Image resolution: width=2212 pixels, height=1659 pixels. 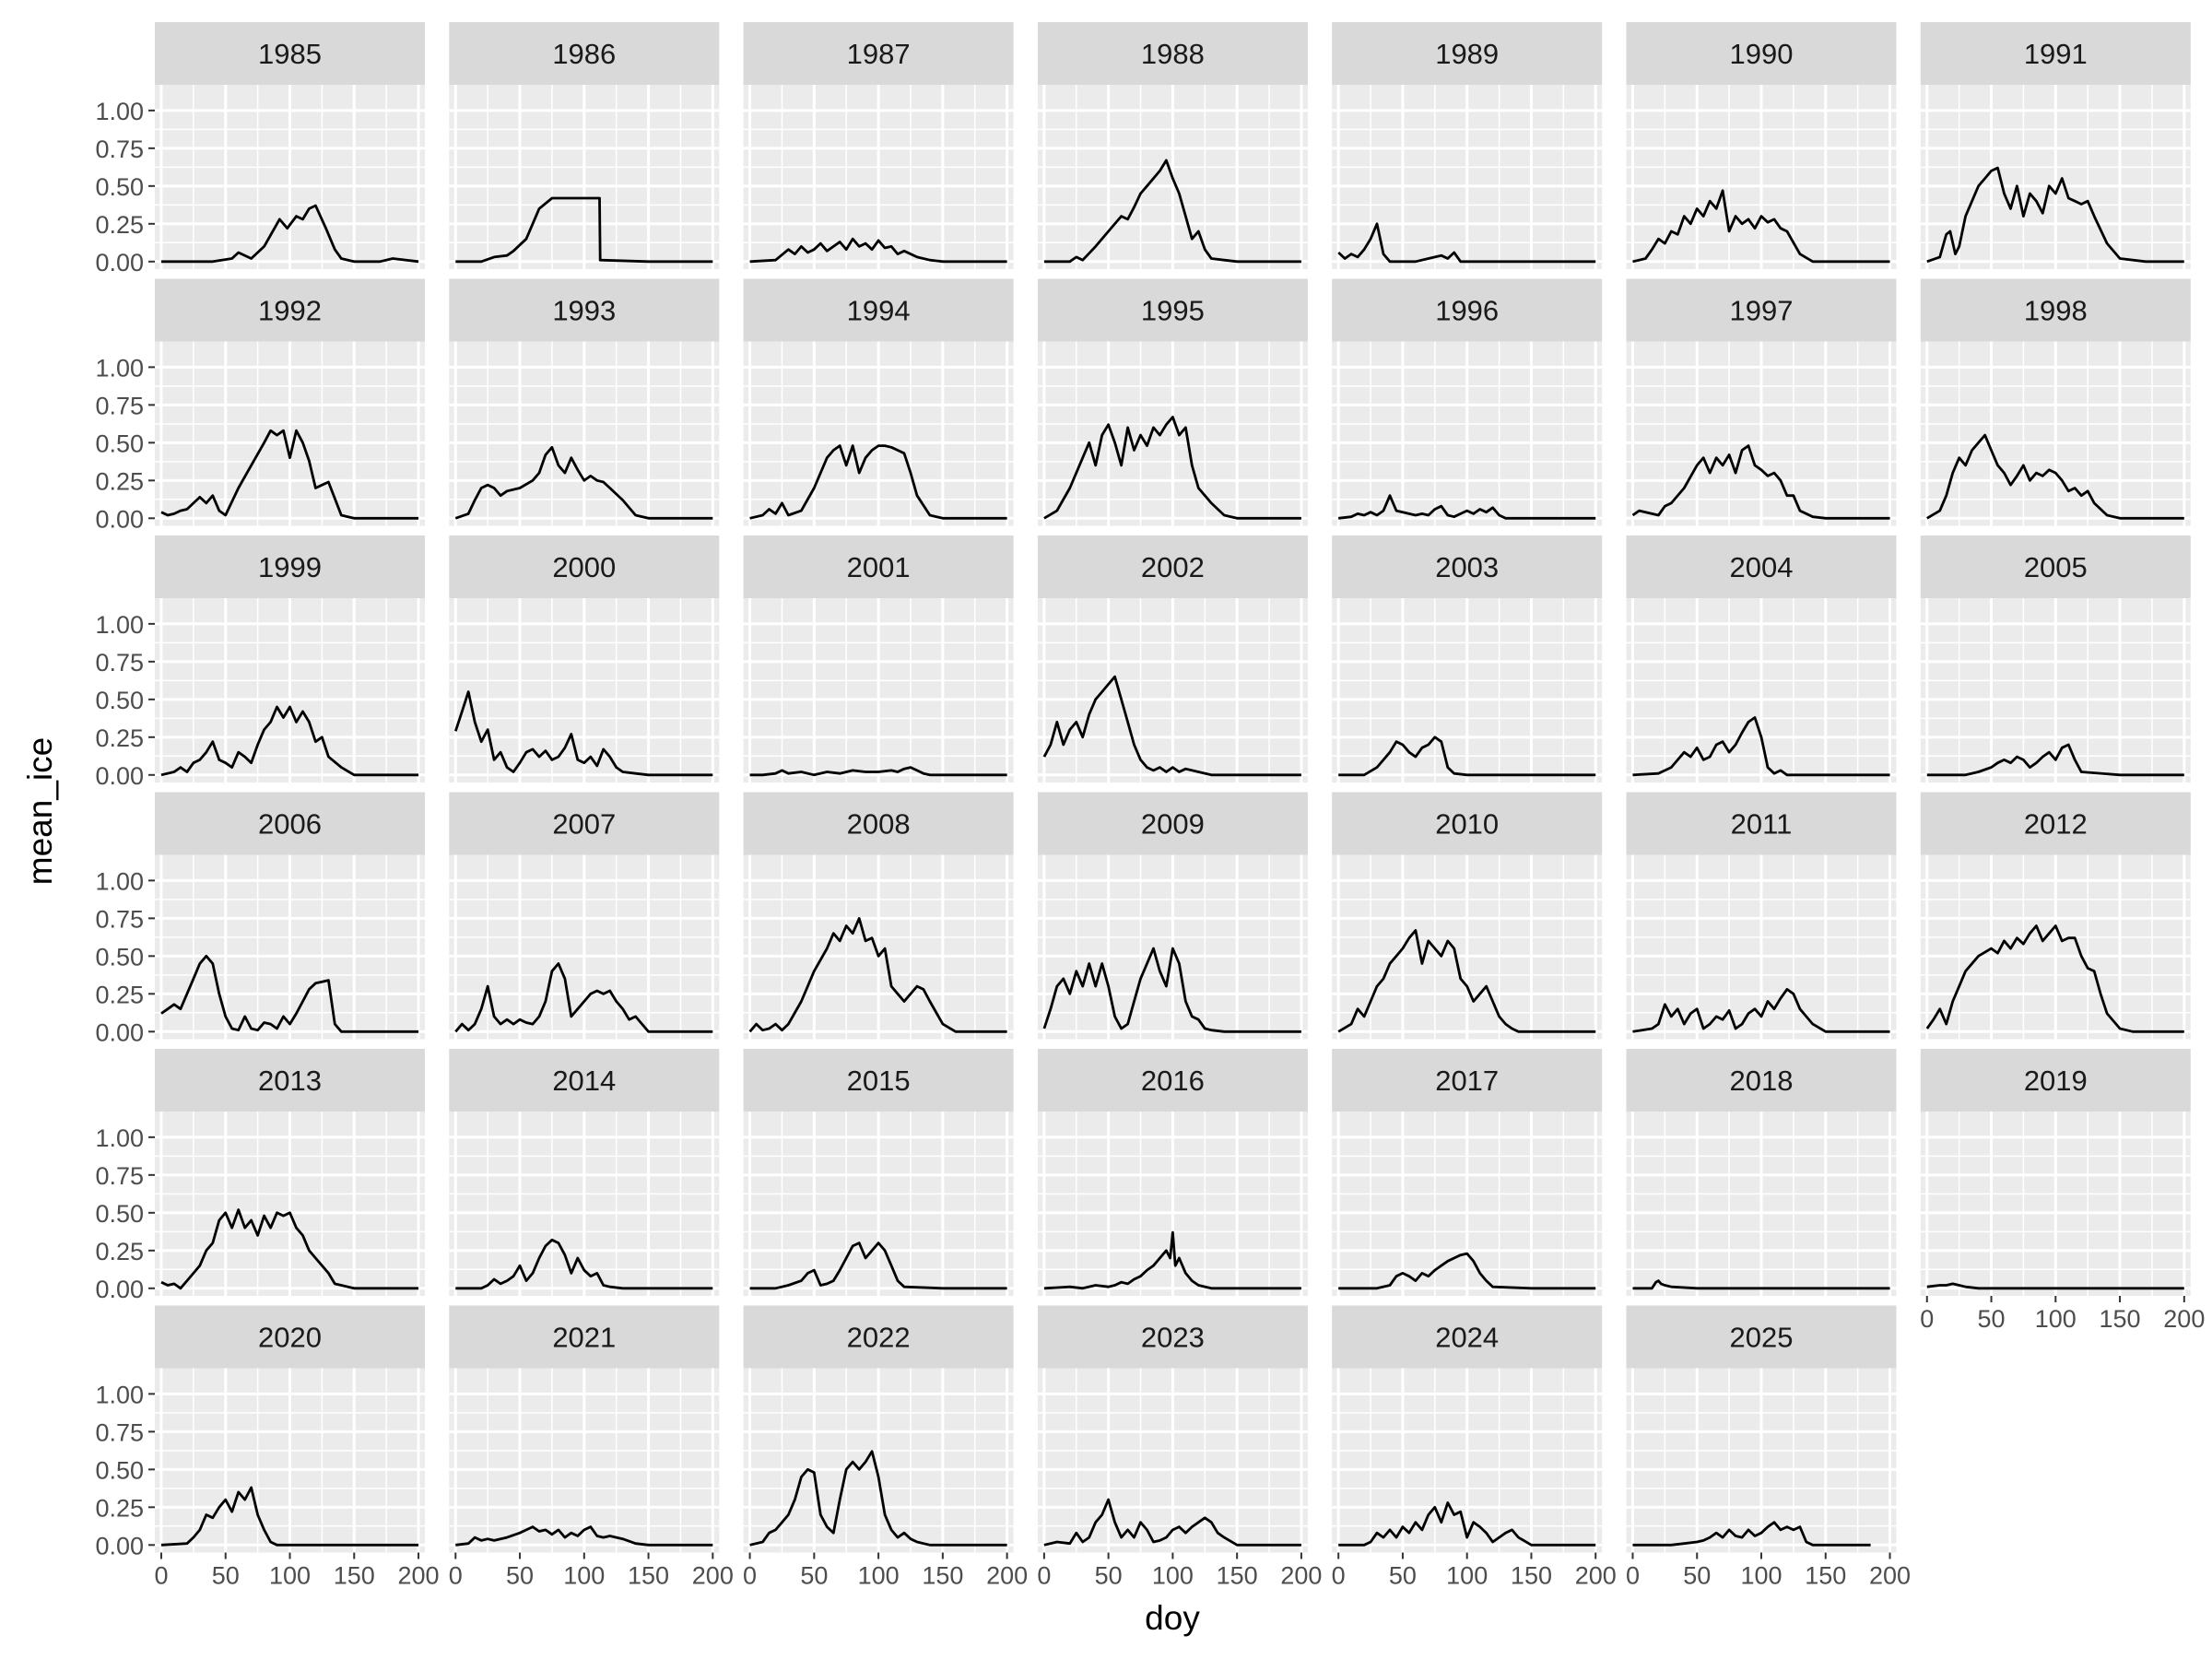 I want to click on facet-panel: 1998, so click(x=2055, y=402).